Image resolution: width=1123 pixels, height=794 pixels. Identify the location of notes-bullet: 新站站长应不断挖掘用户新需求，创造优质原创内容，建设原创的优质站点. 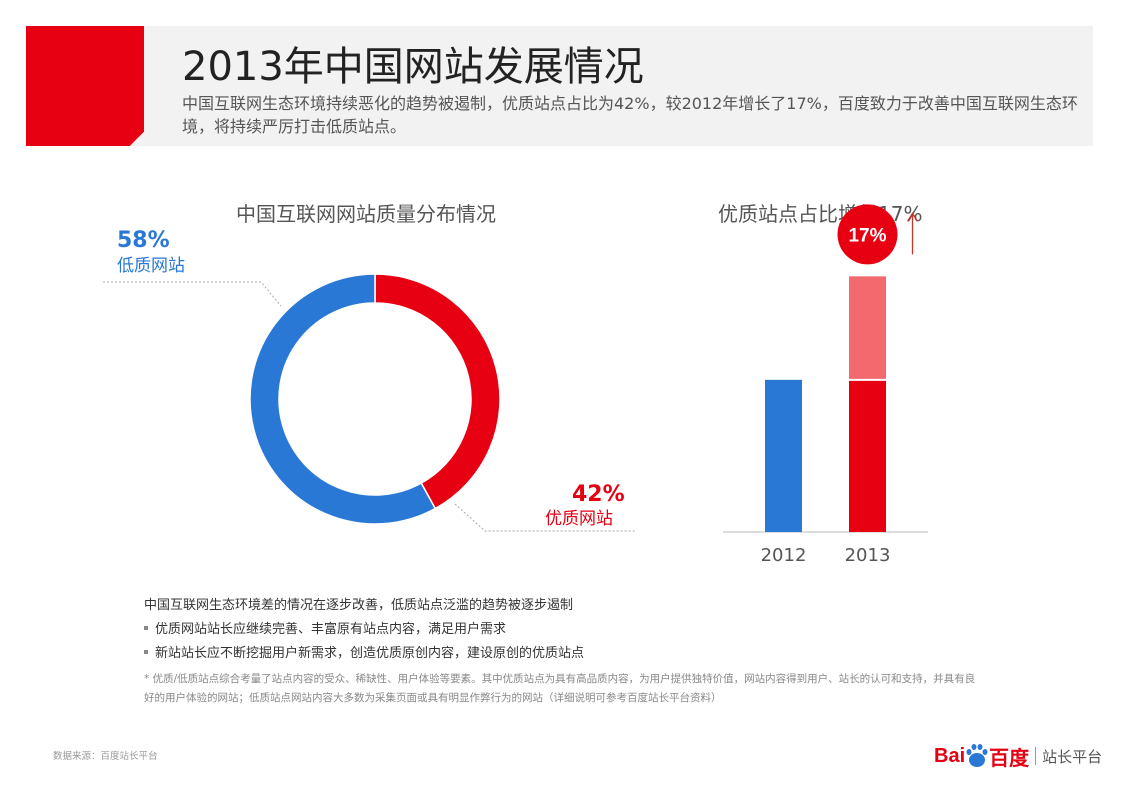
(564, 656).